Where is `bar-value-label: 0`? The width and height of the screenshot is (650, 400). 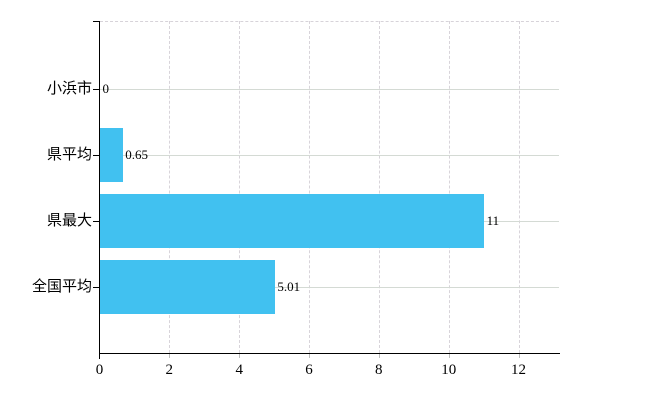 bar-value-label: 0 is located at coordinates (106, 88).